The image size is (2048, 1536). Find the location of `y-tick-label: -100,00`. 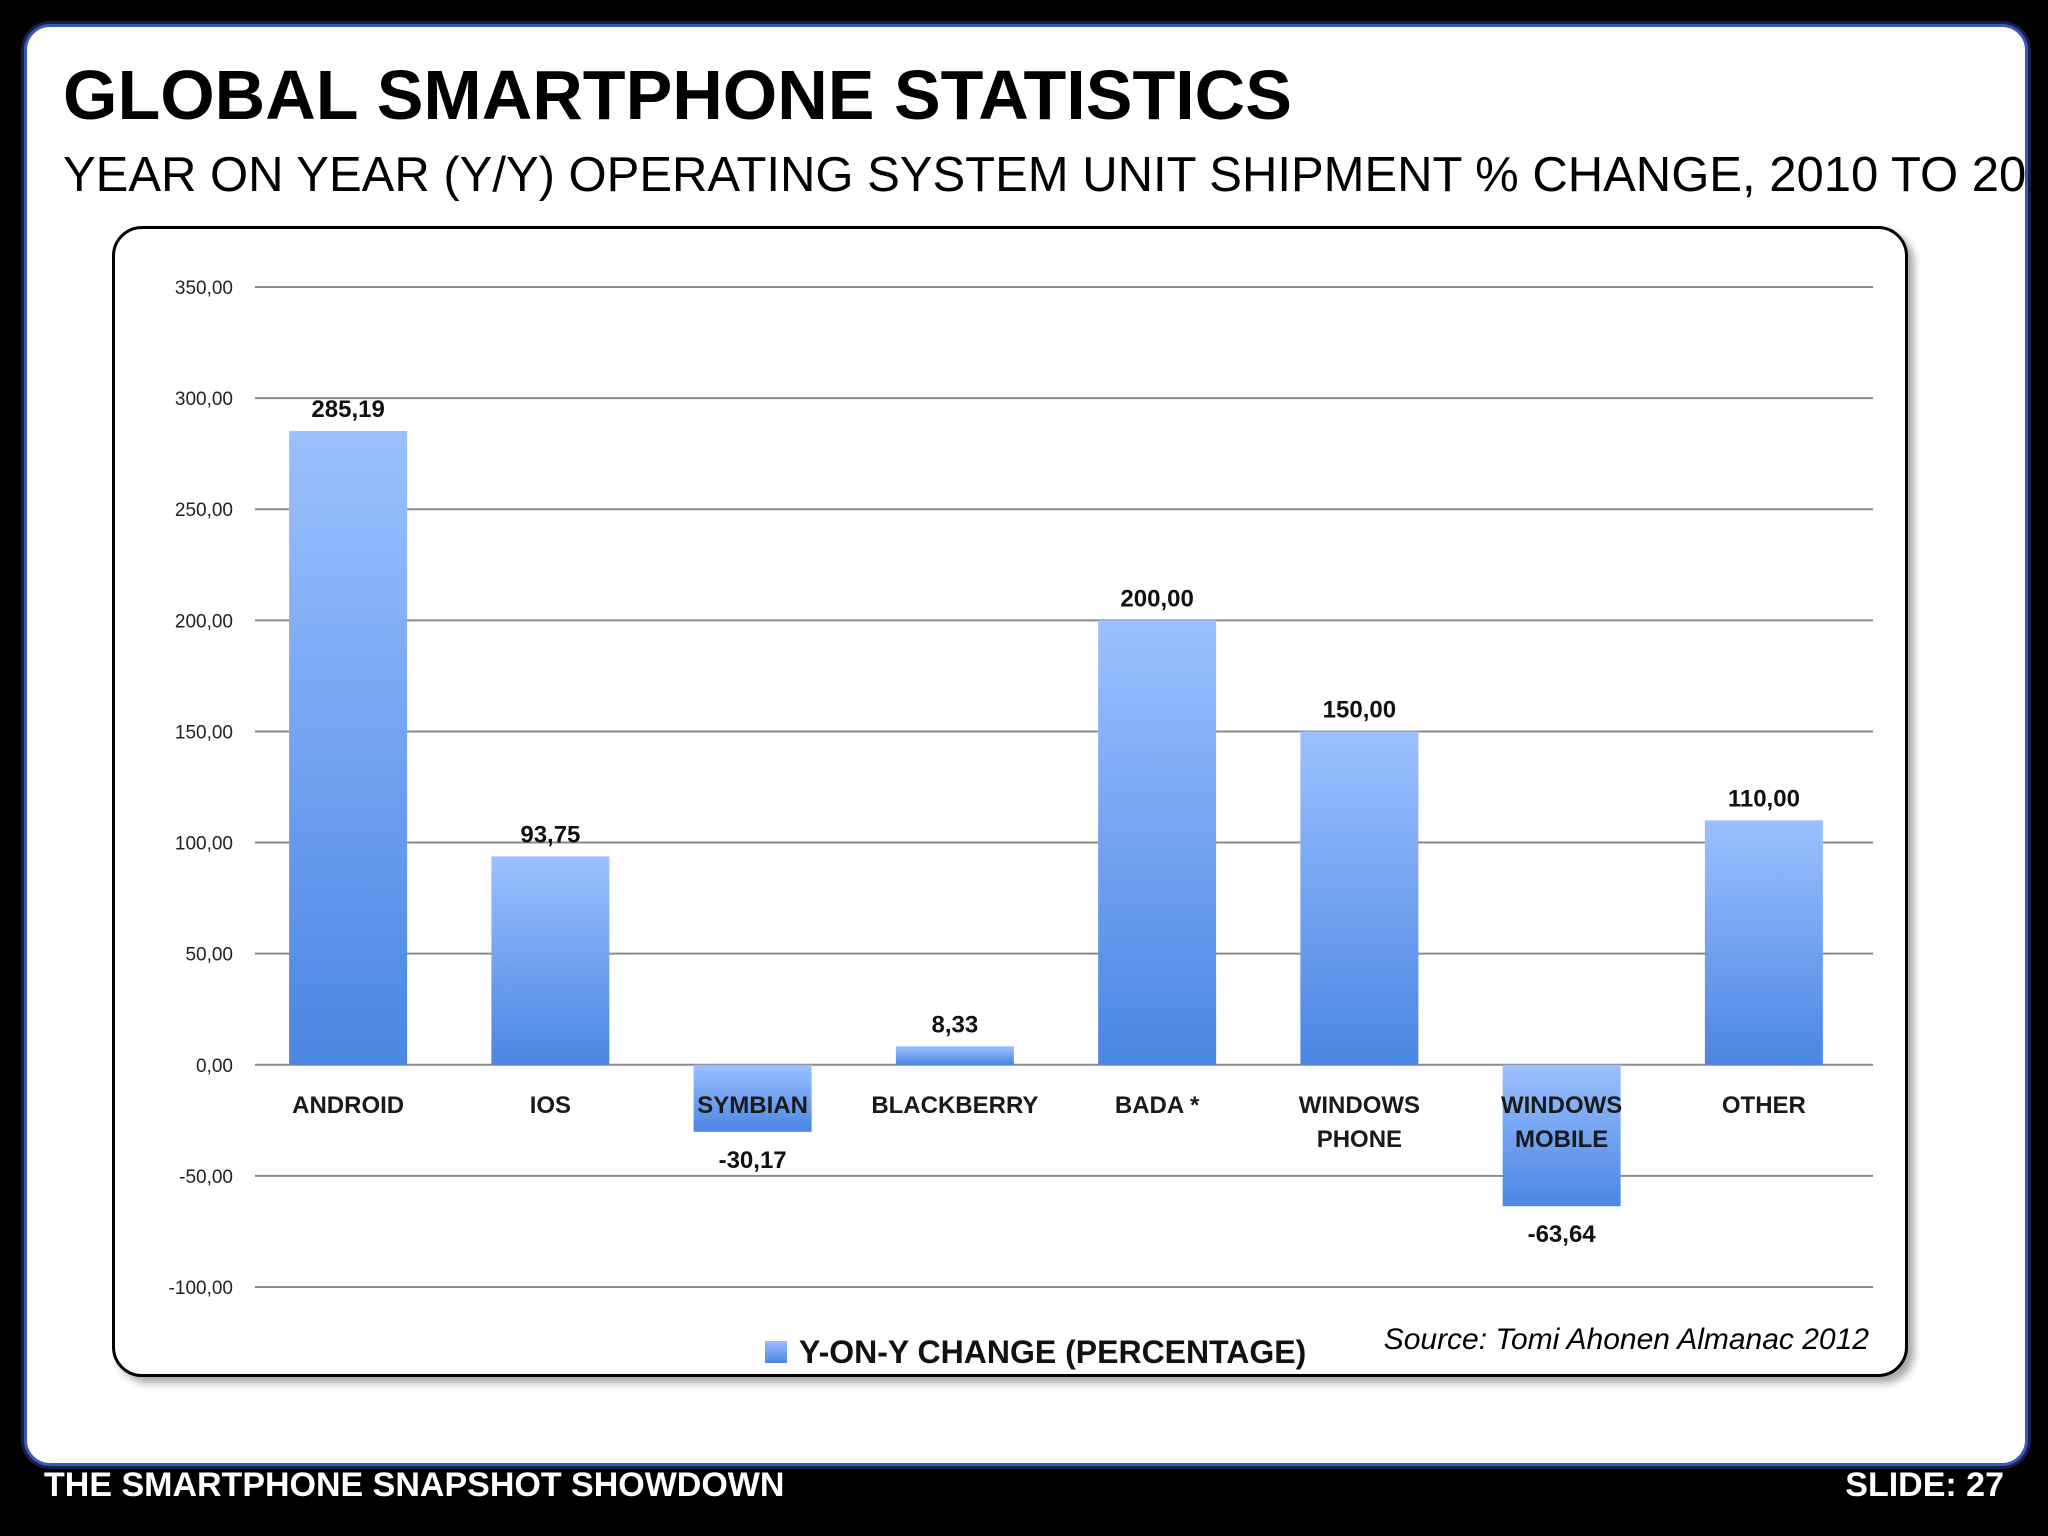

y-tick-label: -100,00 is located at coordinates (201, 1288).